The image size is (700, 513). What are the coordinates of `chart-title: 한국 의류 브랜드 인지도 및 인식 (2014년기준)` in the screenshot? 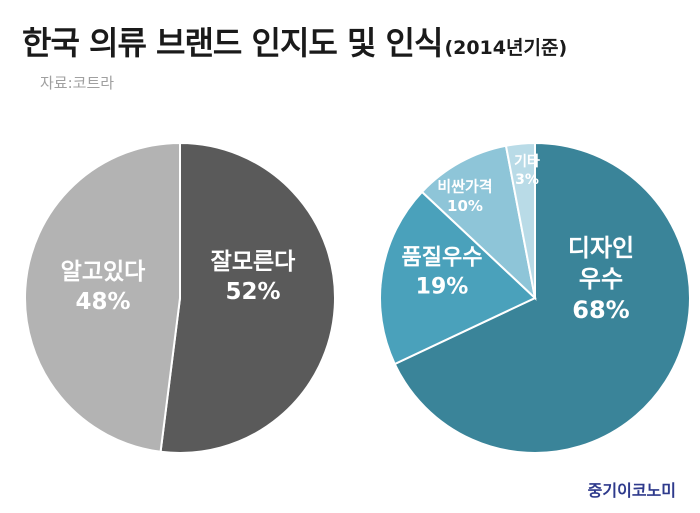 It's located at (294, 41).